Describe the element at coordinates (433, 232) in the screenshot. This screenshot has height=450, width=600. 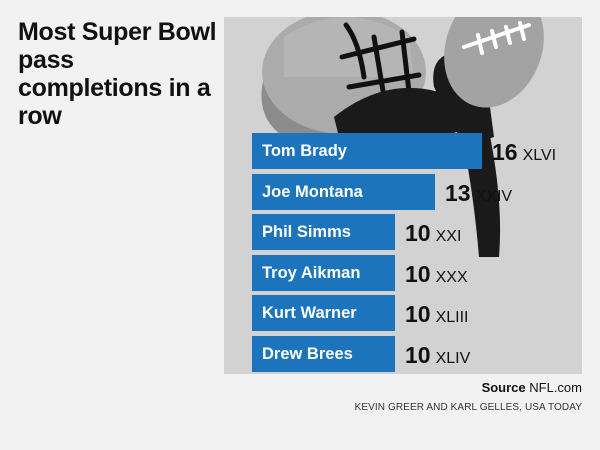
I see `bar-value-label: 10 XXI` at that location.